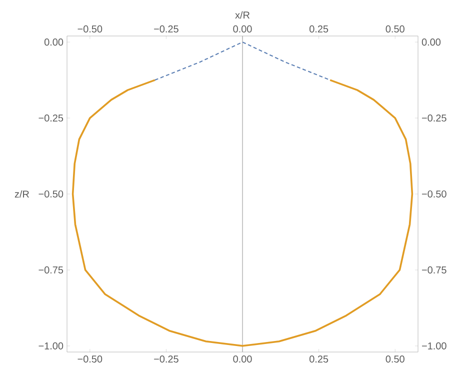 This screenshot has width=457, height=368. What do you see at coordinates (434, 118) in the screenshot?
I see `y2-tick-label: −0.25` at bounding box center [434, 118].